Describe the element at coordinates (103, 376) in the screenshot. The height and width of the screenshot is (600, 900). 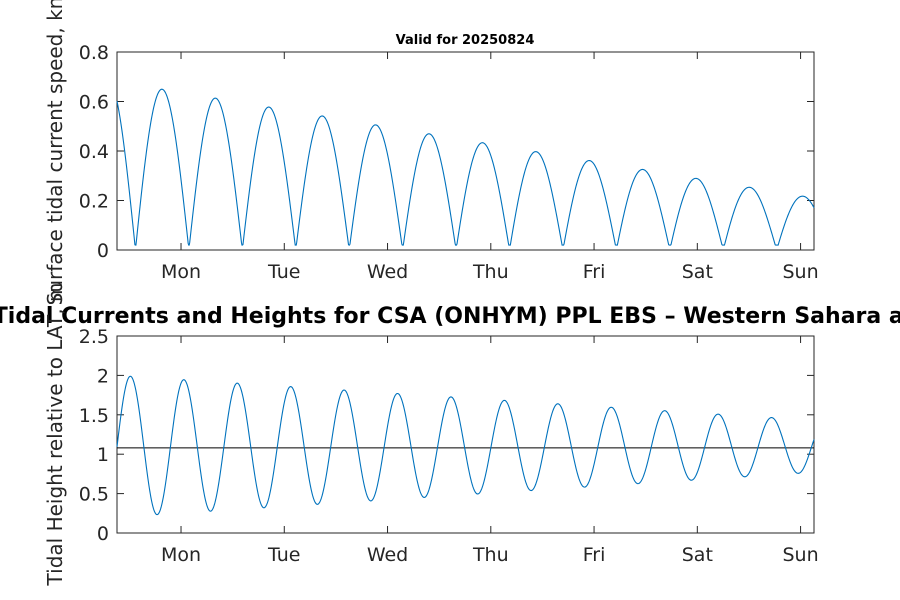
I see `y-tick-label: 2` at that location.